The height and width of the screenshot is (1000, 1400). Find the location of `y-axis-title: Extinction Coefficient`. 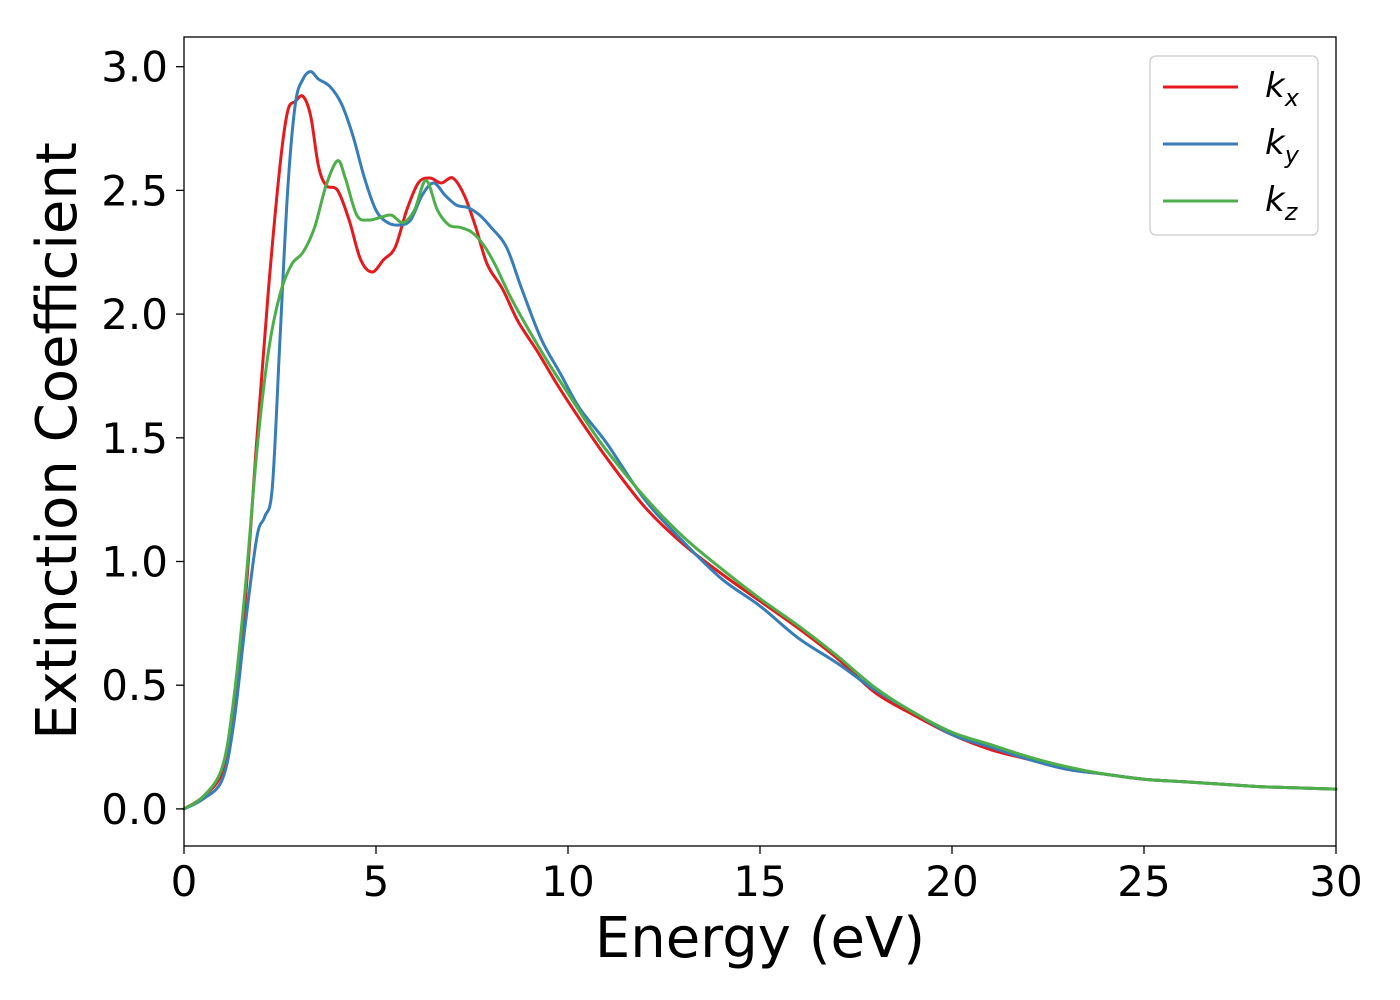

y-axis-title: Extinction Coefficient is located at coordinates (57, 441).